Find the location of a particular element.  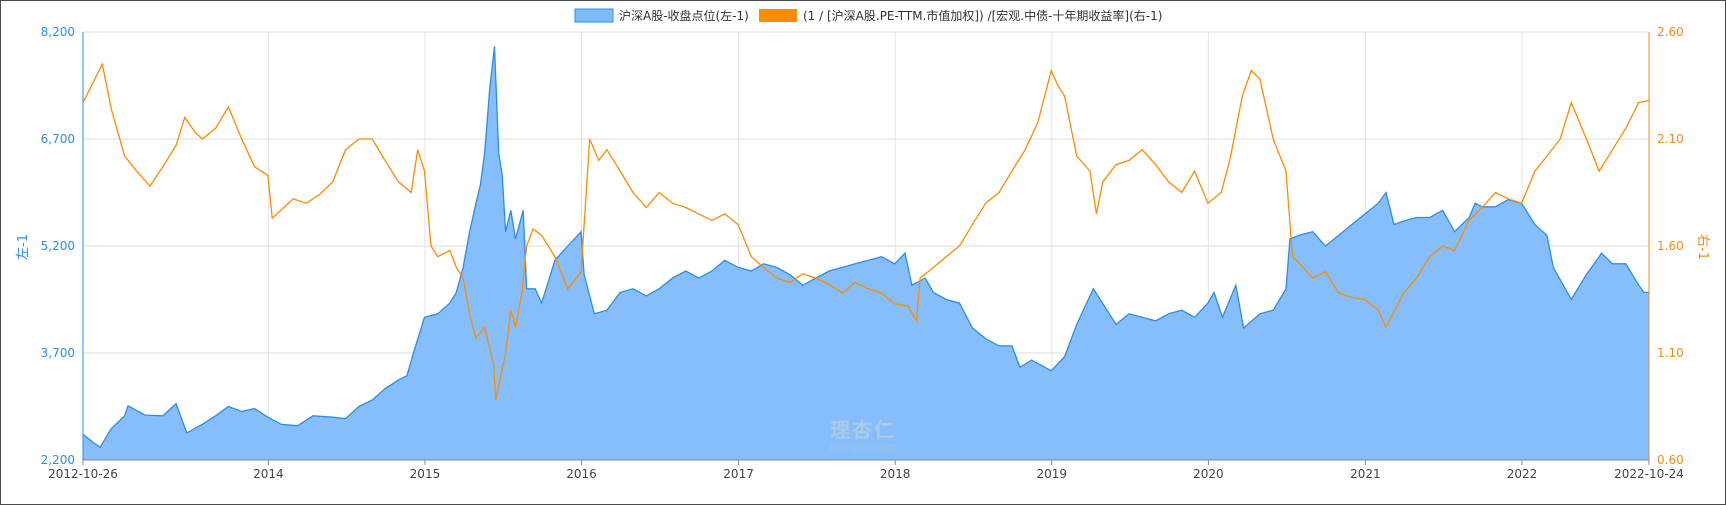

right-tick-label: 1.60 is located at coordinates (1670, 246).